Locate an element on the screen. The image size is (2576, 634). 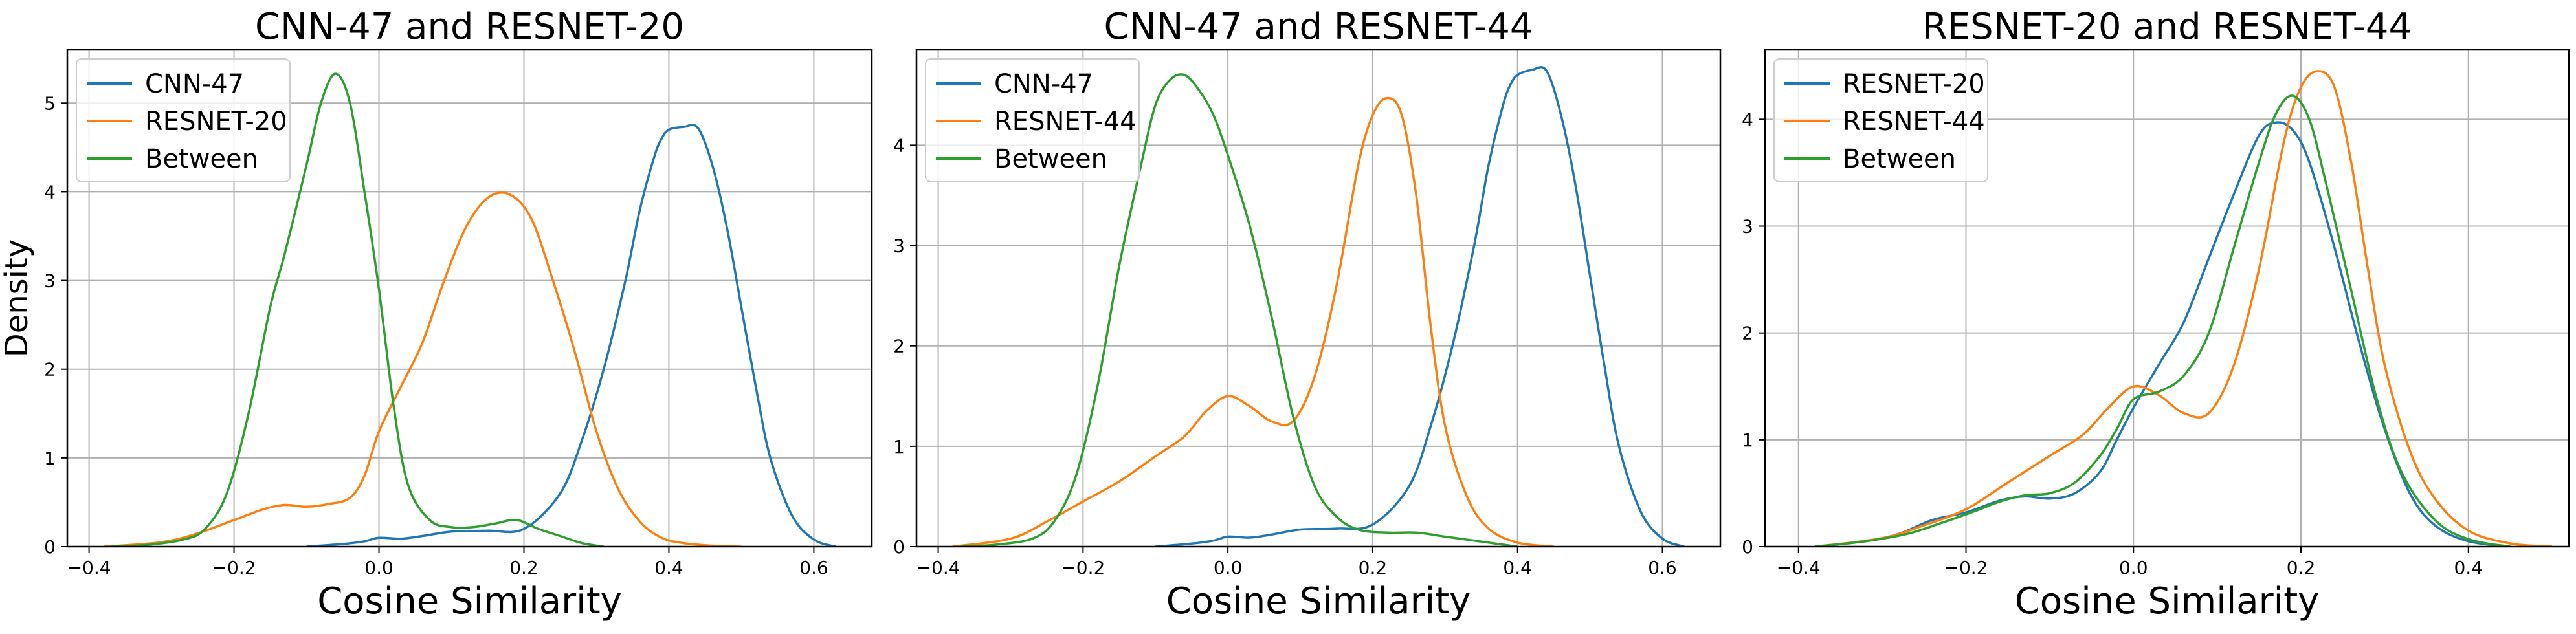
series-line-between is located at coordinates (357, 309).